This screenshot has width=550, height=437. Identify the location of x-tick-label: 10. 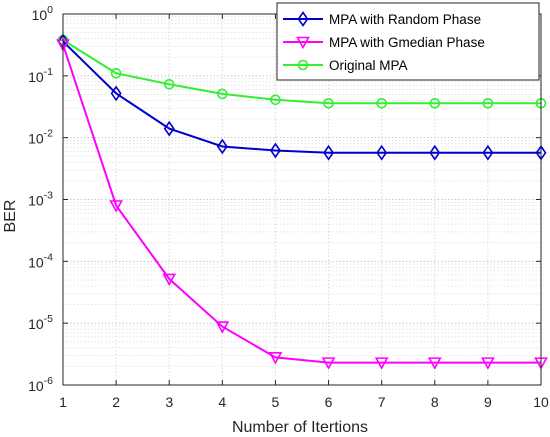
(541, 402).